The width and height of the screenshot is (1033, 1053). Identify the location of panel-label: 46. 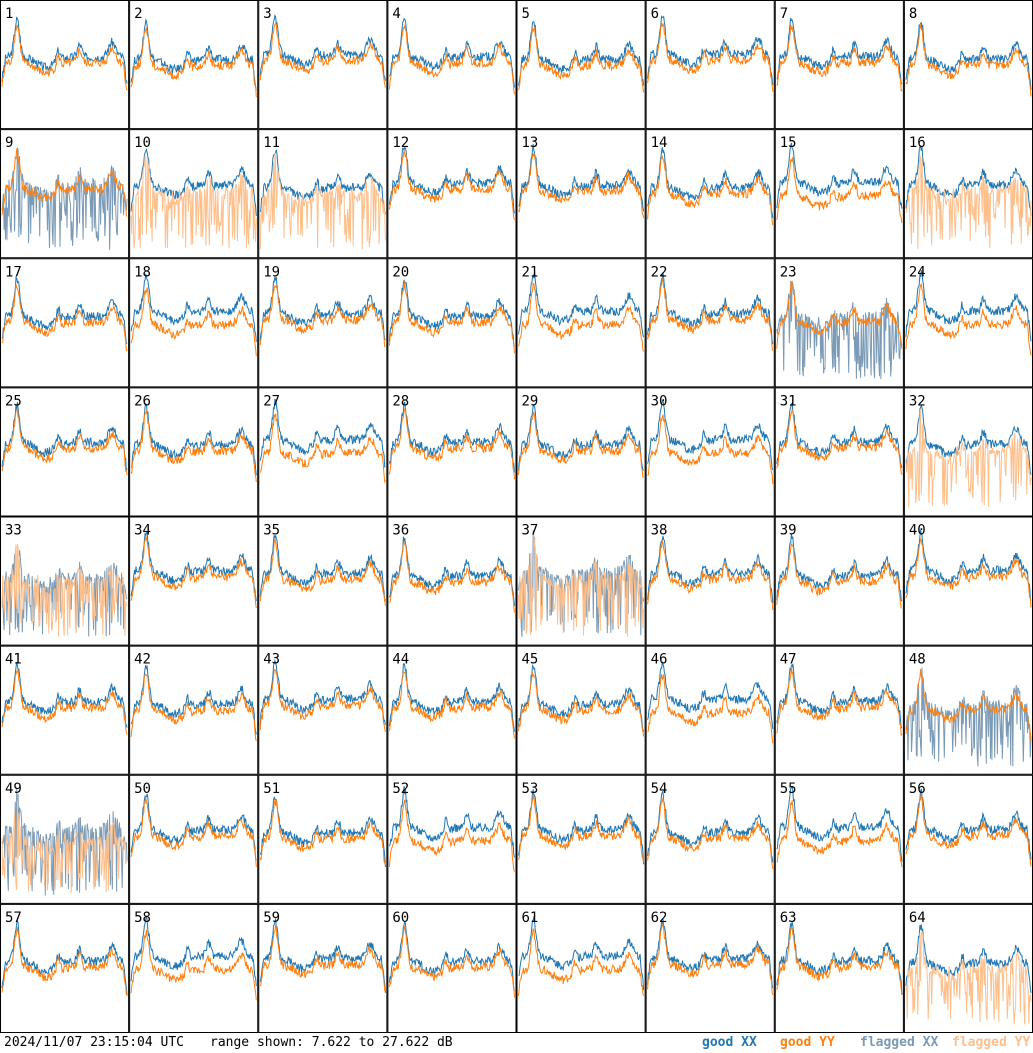
(659, 660).